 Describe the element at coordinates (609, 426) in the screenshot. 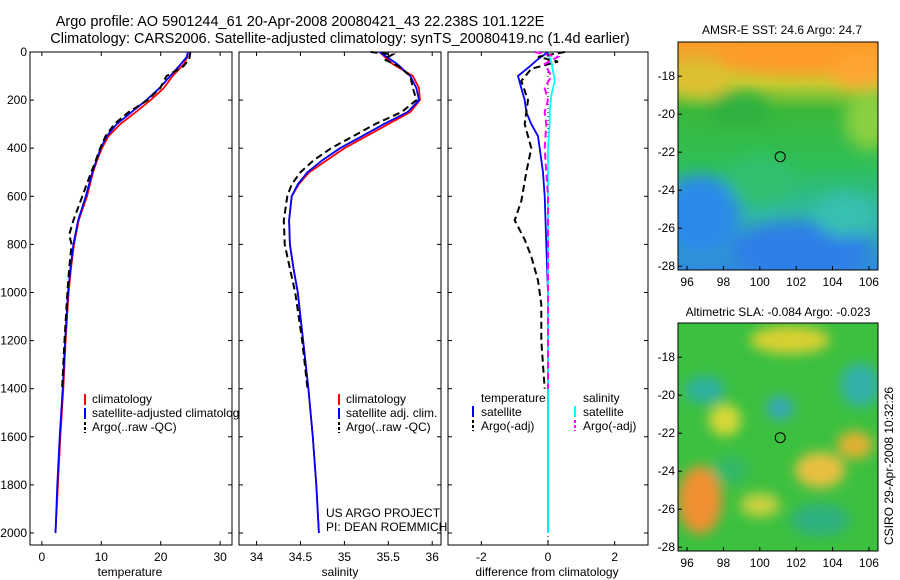

I see `legend-label-sal-argo: Argo(-adj)` at that location.